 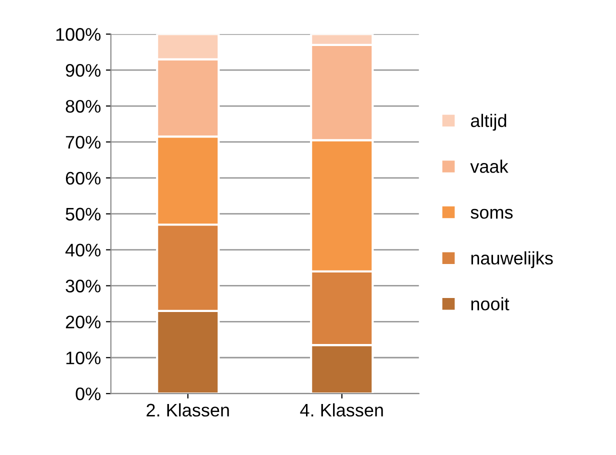 I want to click on y-tick-label: 70%, so click(x=83, y=142).